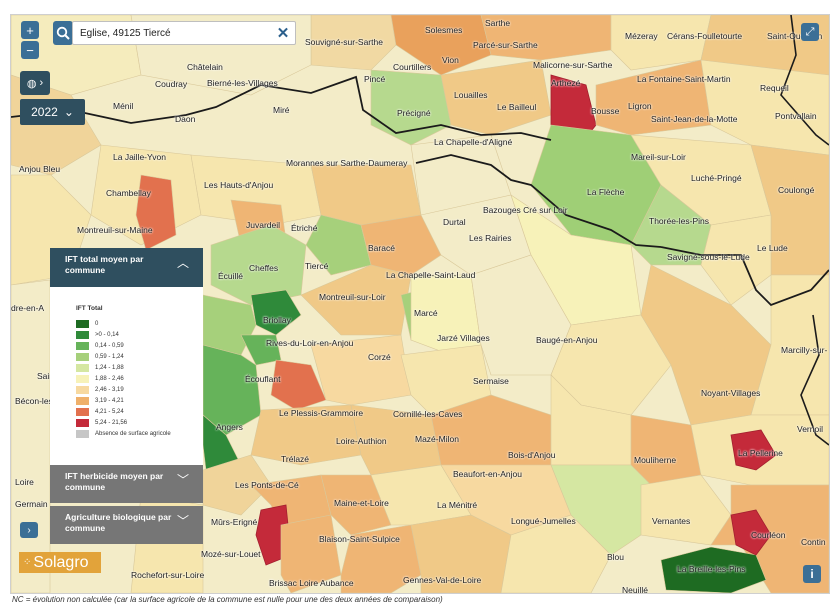 This screenshot has width=839, height=607. I want to click on panel-ift-total-title: IFT total moyen par commune, so click(104, 264).